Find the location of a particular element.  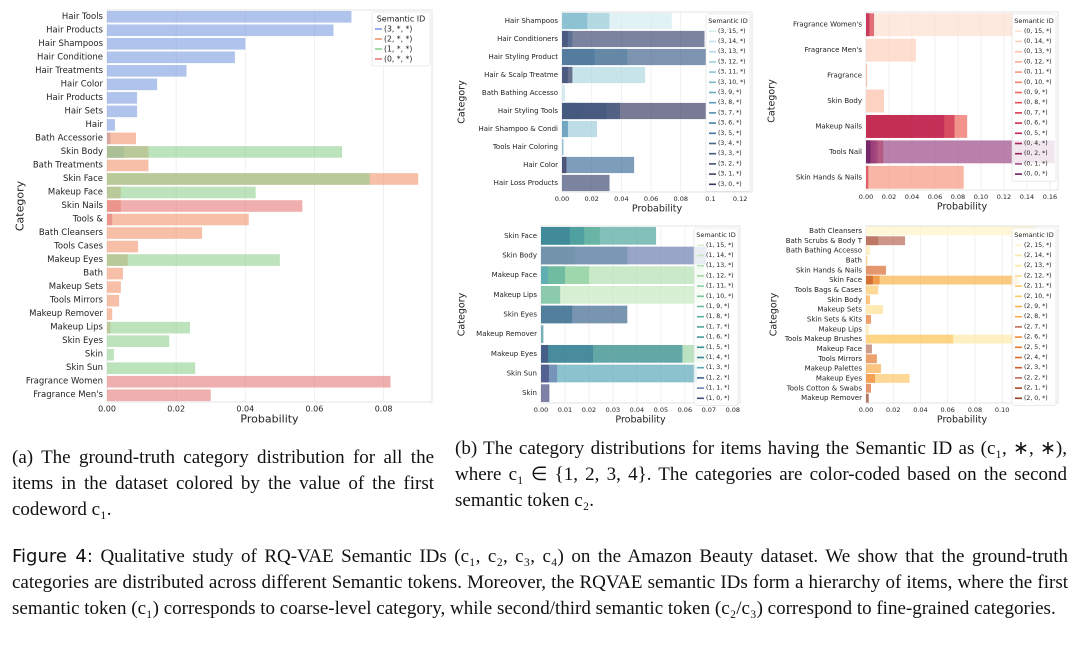

y-tick-label: Skin Face is located at coordinates (83, 179).